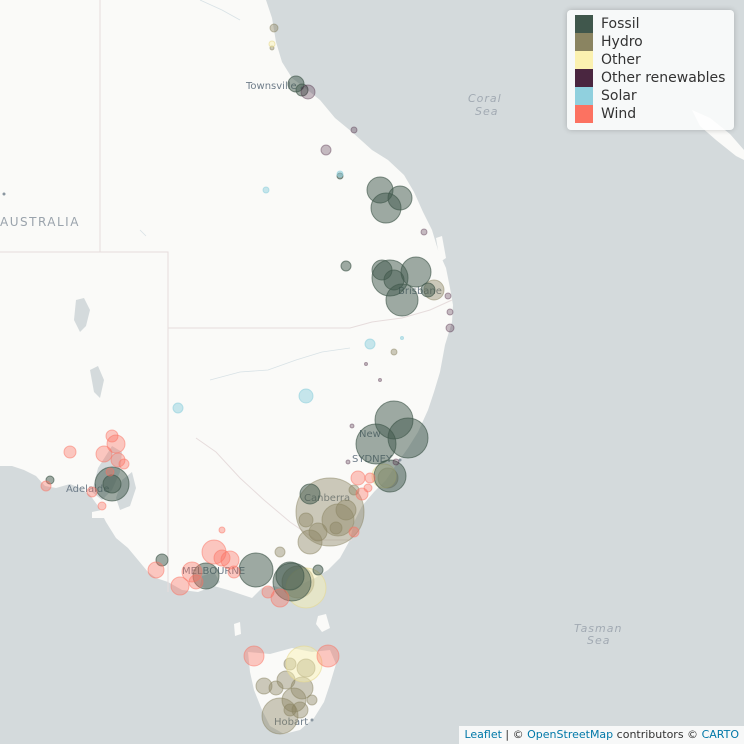  What do you see at coordinates (487, 111) in the screenshot?
I see `coral-sea-label-2: Sea` at bounding box center [487, 111].